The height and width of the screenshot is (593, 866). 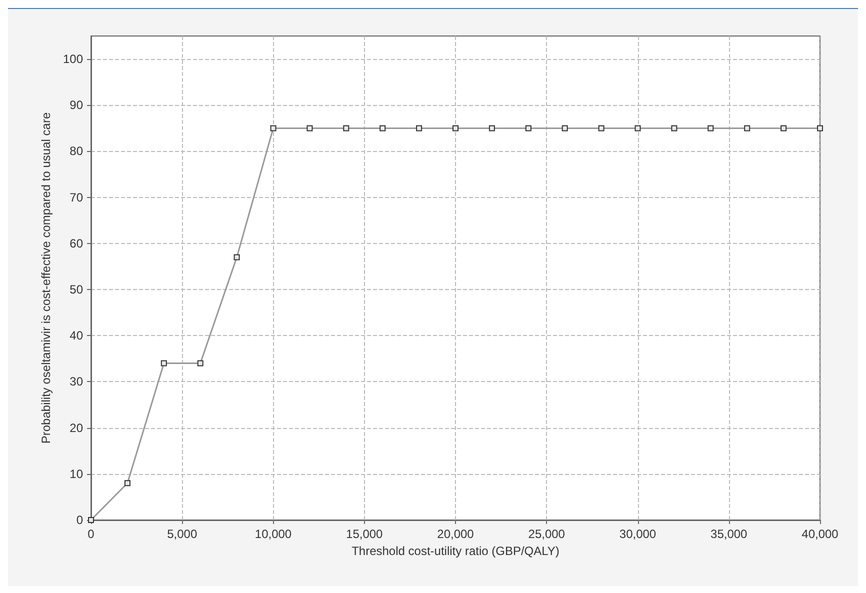 What do you see at coordinates (637, 534) in the screenshot?
I see `x-tick-label: 30,000` at bounding box center [637, 534].